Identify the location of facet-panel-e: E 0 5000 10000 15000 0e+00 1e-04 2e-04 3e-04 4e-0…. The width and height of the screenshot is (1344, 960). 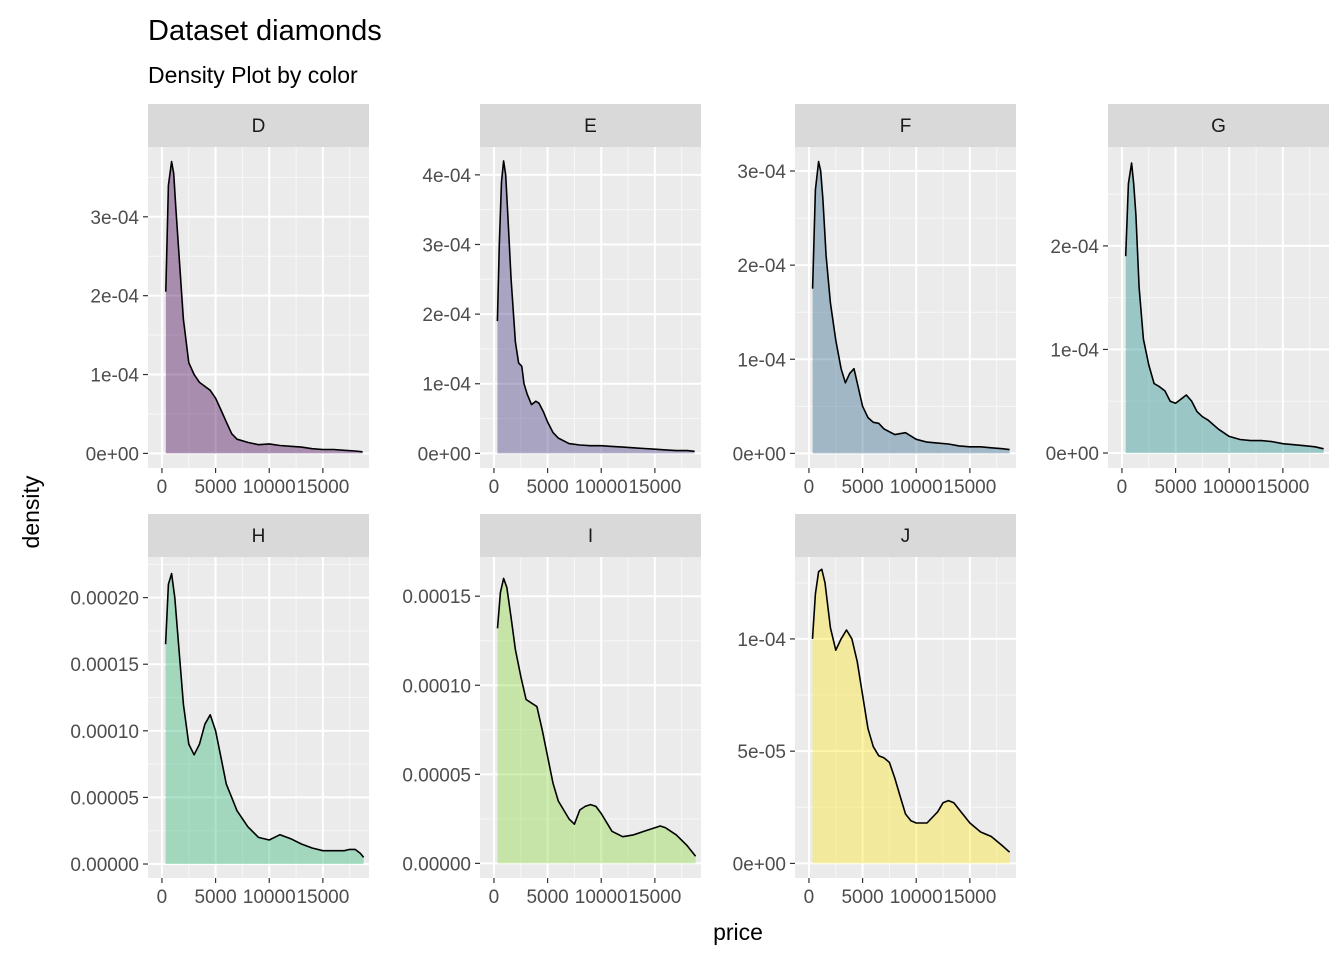
(559, 301).